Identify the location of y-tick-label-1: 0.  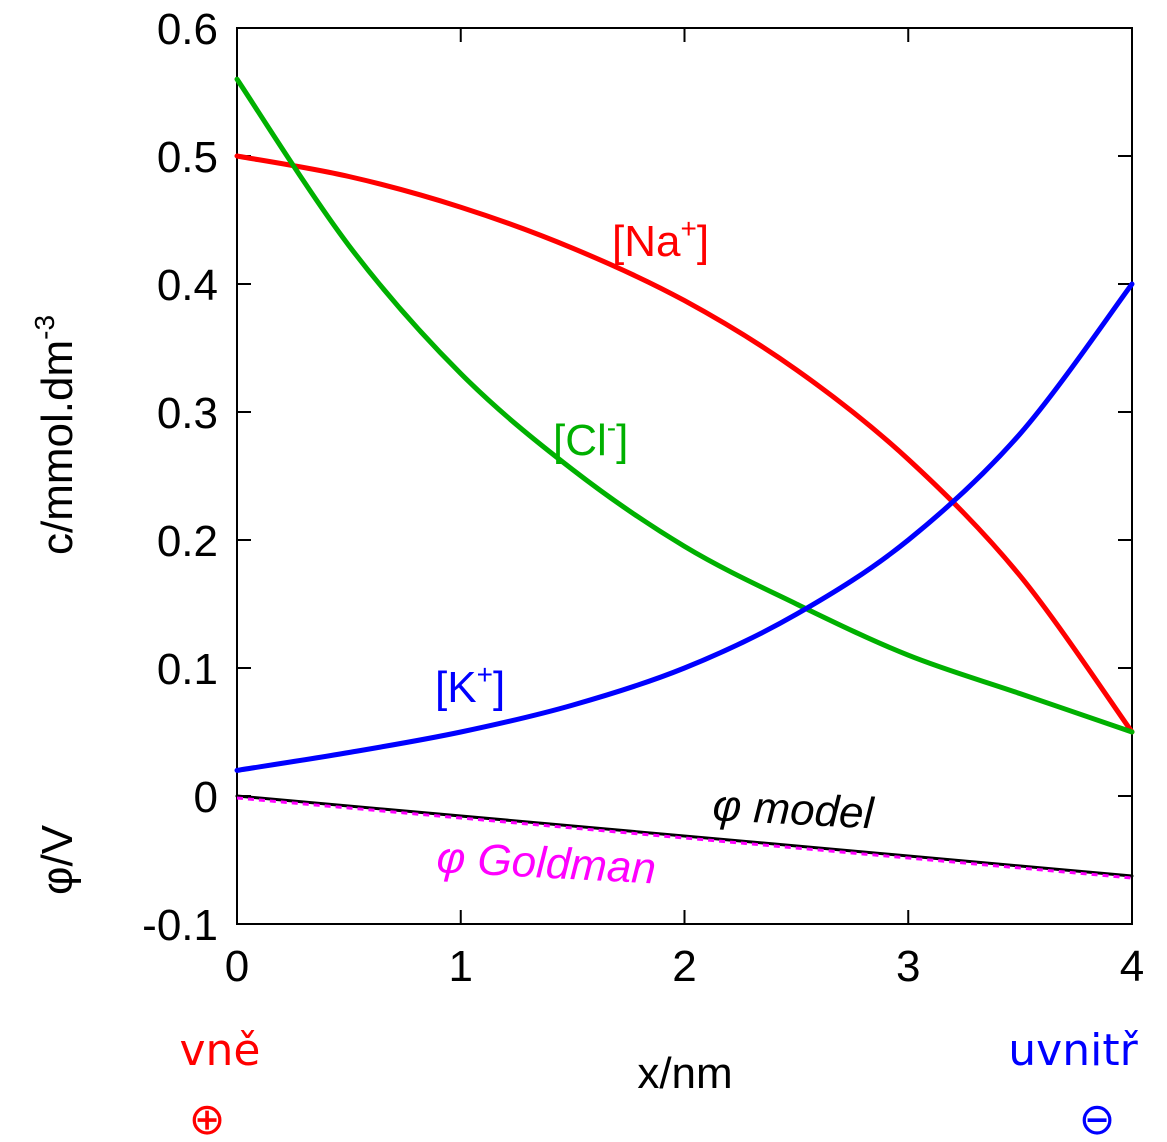
(206, 797).